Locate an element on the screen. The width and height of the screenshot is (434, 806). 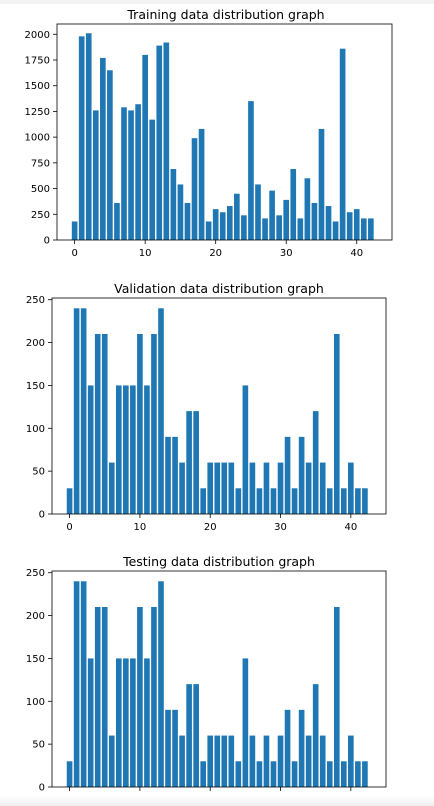
y-tick-label: 2000 is located at coordinates (37, 35).